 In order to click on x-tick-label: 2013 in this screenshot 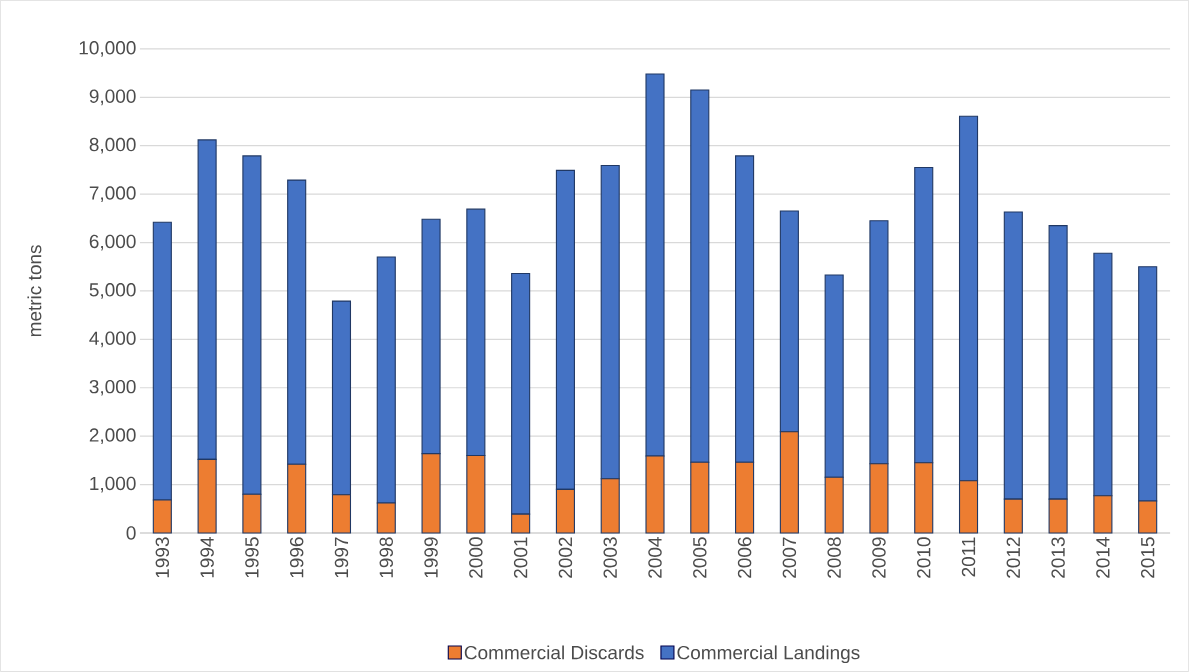, I will do `click(1058, 557)`.